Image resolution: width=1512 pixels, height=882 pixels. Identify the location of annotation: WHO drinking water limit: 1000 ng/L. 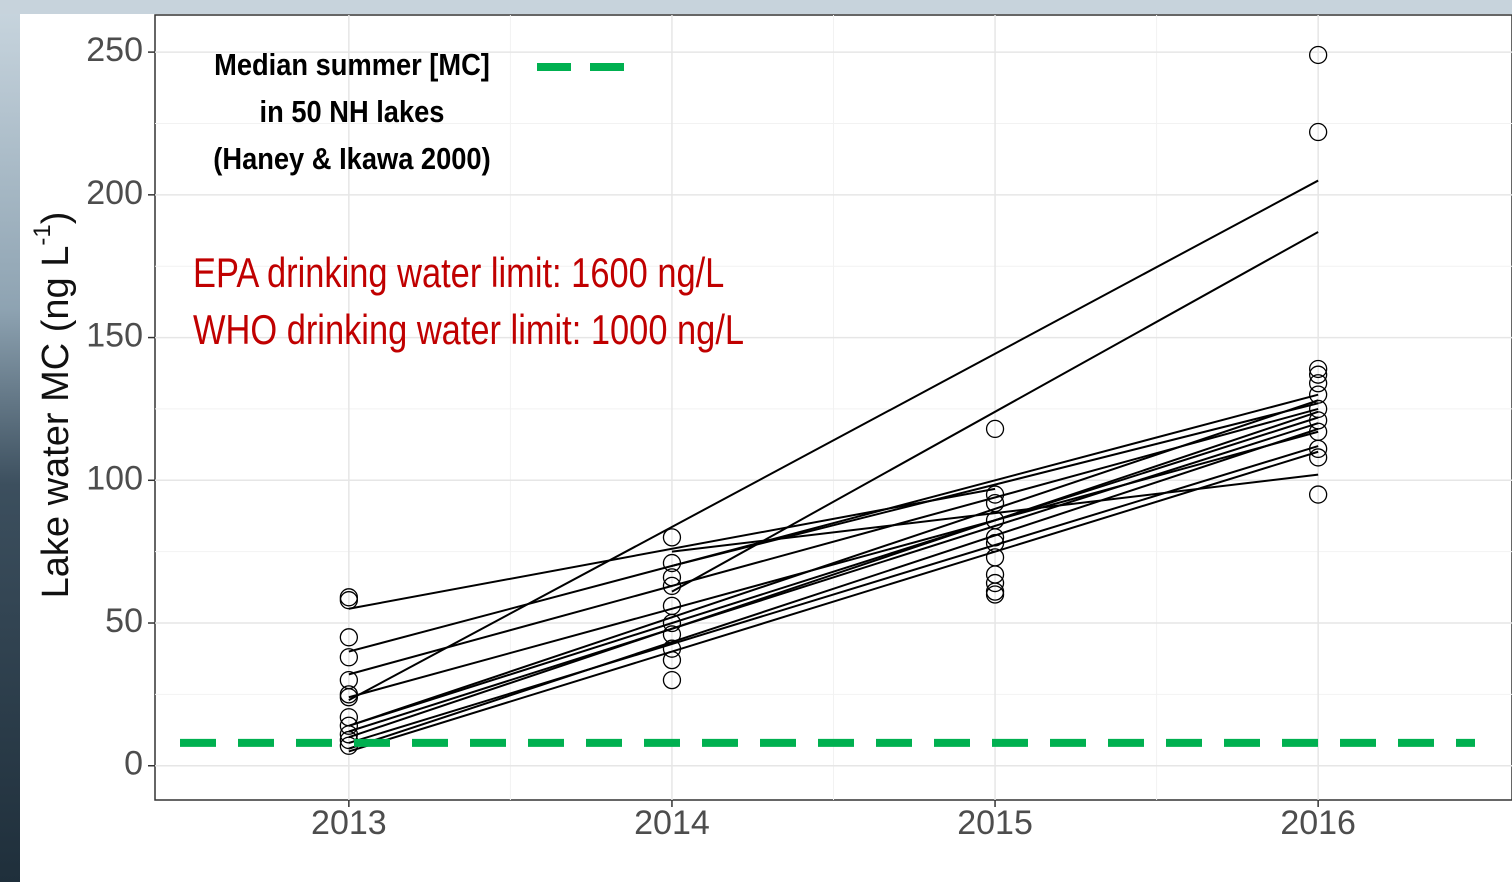
(468, 330).